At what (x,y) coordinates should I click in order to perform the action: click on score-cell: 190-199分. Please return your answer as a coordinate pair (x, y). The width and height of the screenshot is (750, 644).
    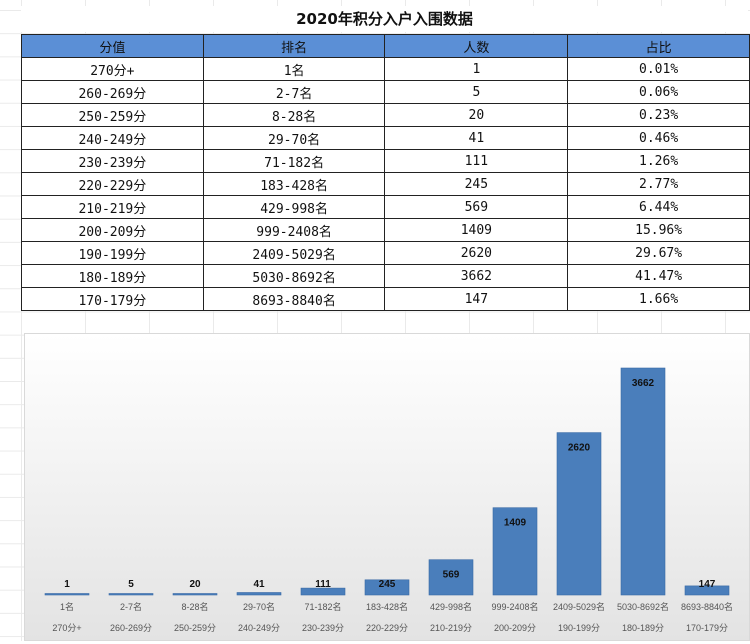
    Looking at the image, I should click on (112, 253).